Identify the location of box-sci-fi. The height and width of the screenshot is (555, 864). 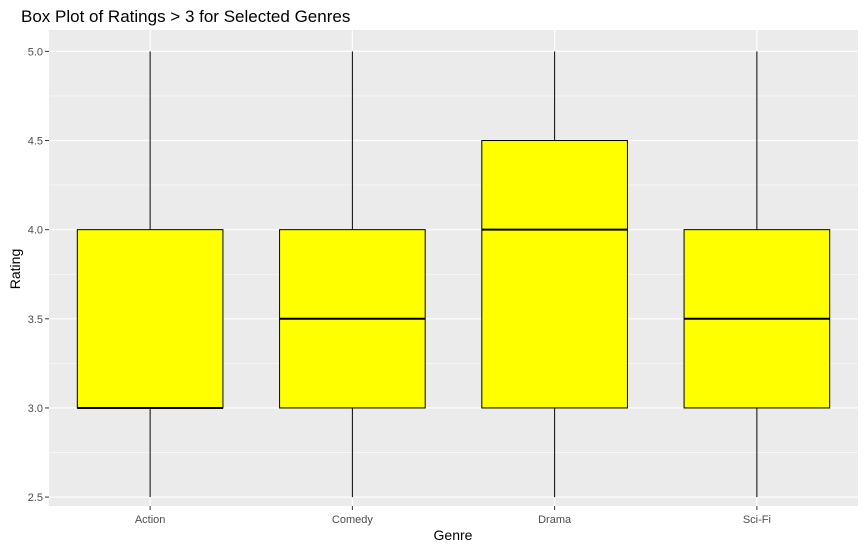
(757, 274).